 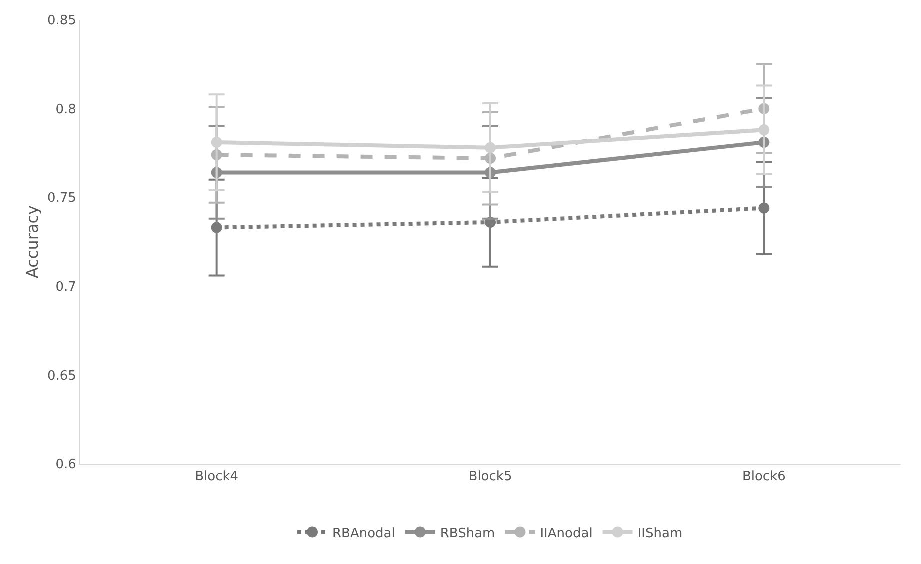 I want to click on y-tick-label: 0.85, so click(x=61, y=21).